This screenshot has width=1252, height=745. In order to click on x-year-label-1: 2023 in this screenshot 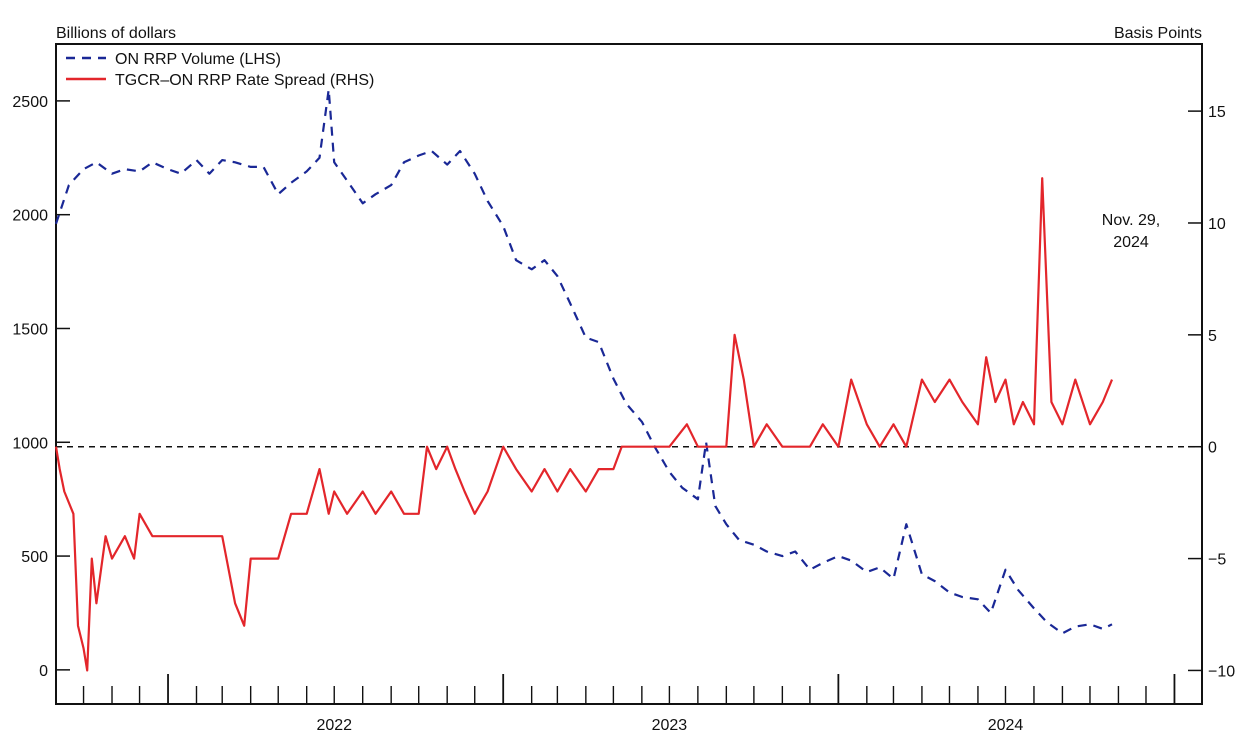, I will do `click(670, 725)`.